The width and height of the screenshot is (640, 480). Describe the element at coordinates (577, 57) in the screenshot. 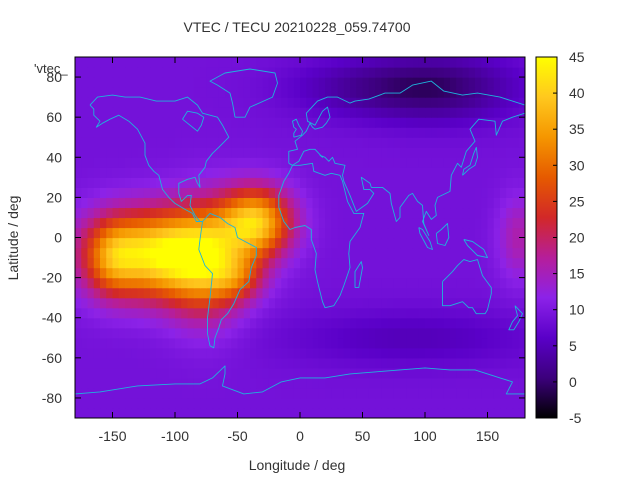

I see `colorbar-tick-label: 45` at that location.